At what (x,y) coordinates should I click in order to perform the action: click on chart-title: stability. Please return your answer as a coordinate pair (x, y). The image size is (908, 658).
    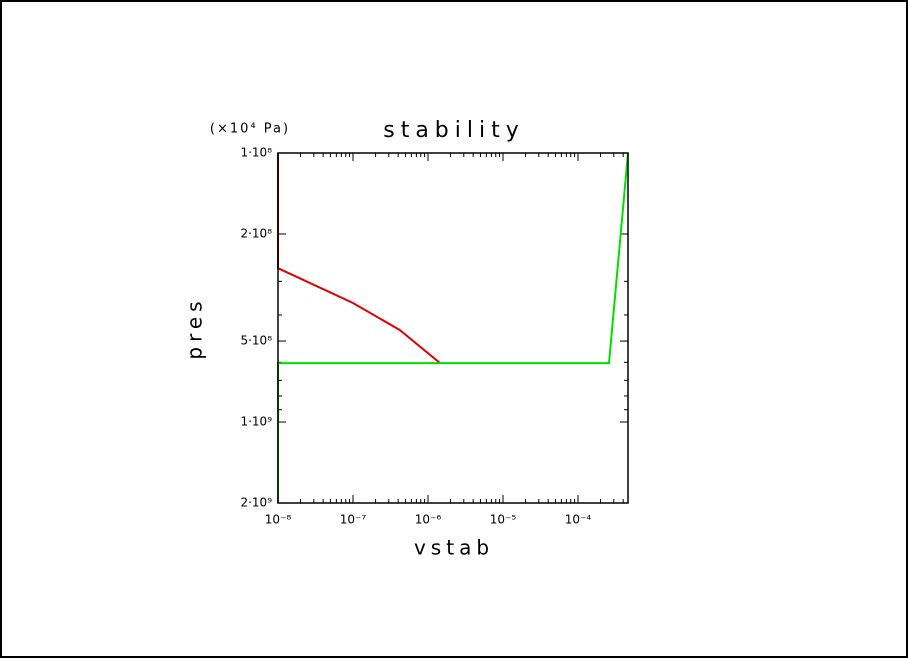
    Looking at the image, I should click on (454, 130).